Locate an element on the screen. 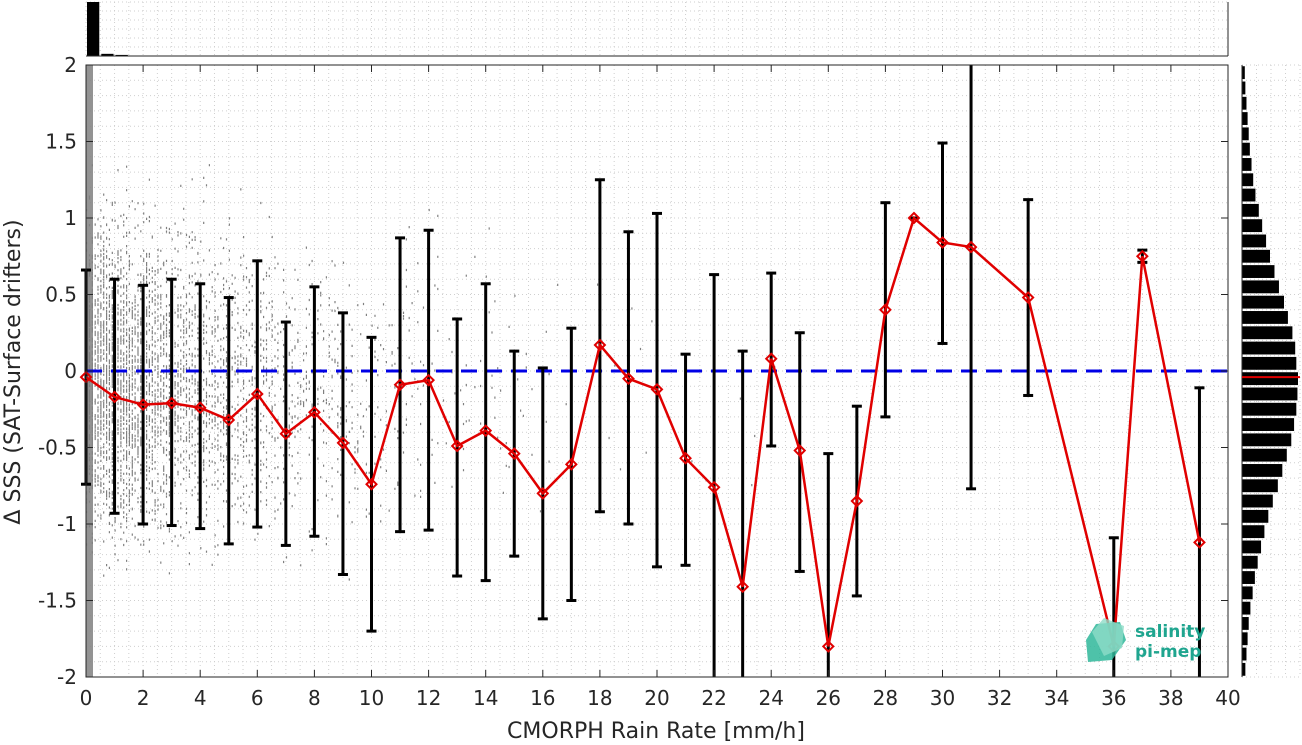  y-tick-label: 0 is located at coordinates (70, 371).